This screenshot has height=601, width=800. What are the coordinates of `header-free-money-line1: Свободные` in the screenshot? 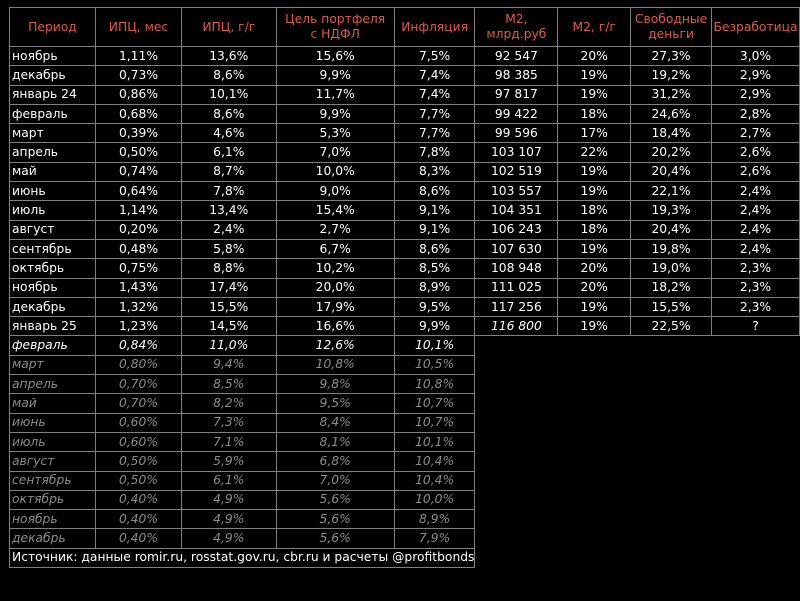 It's located at (671, 19).